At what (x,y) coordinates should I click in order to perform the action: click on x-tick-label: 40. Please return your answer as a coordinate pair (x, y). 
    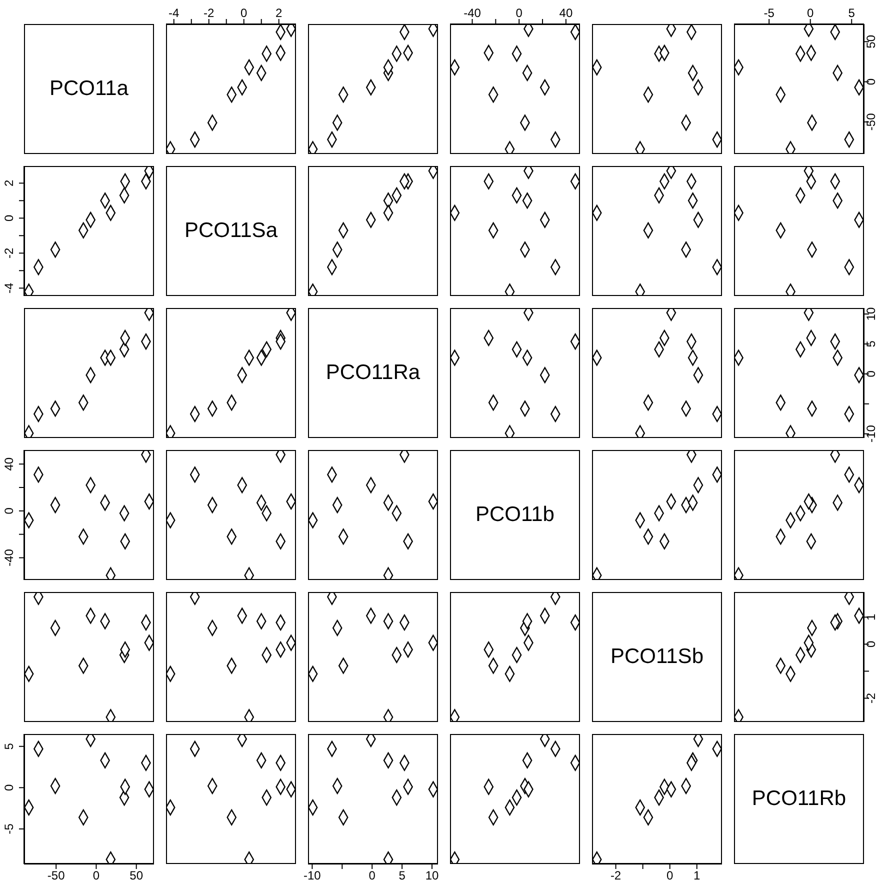
    Looking at the image, I should click on (566, 13).